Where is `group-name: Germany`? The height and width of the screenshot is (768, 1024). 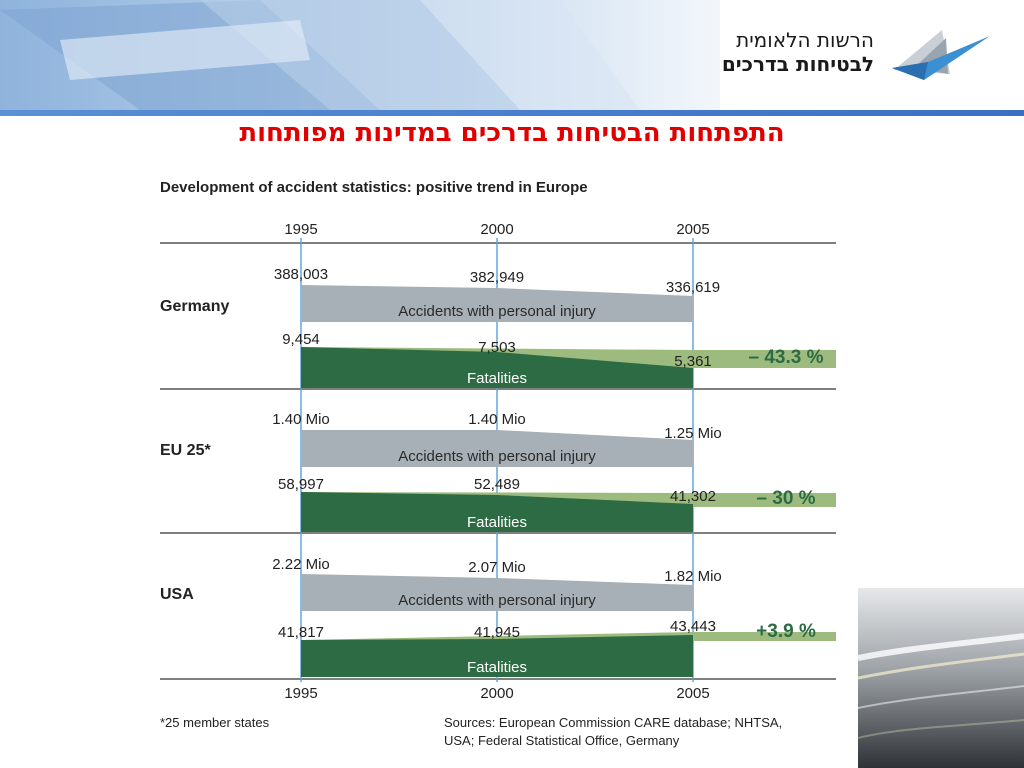 group-name: Germany is located at coordinates (194, 306).